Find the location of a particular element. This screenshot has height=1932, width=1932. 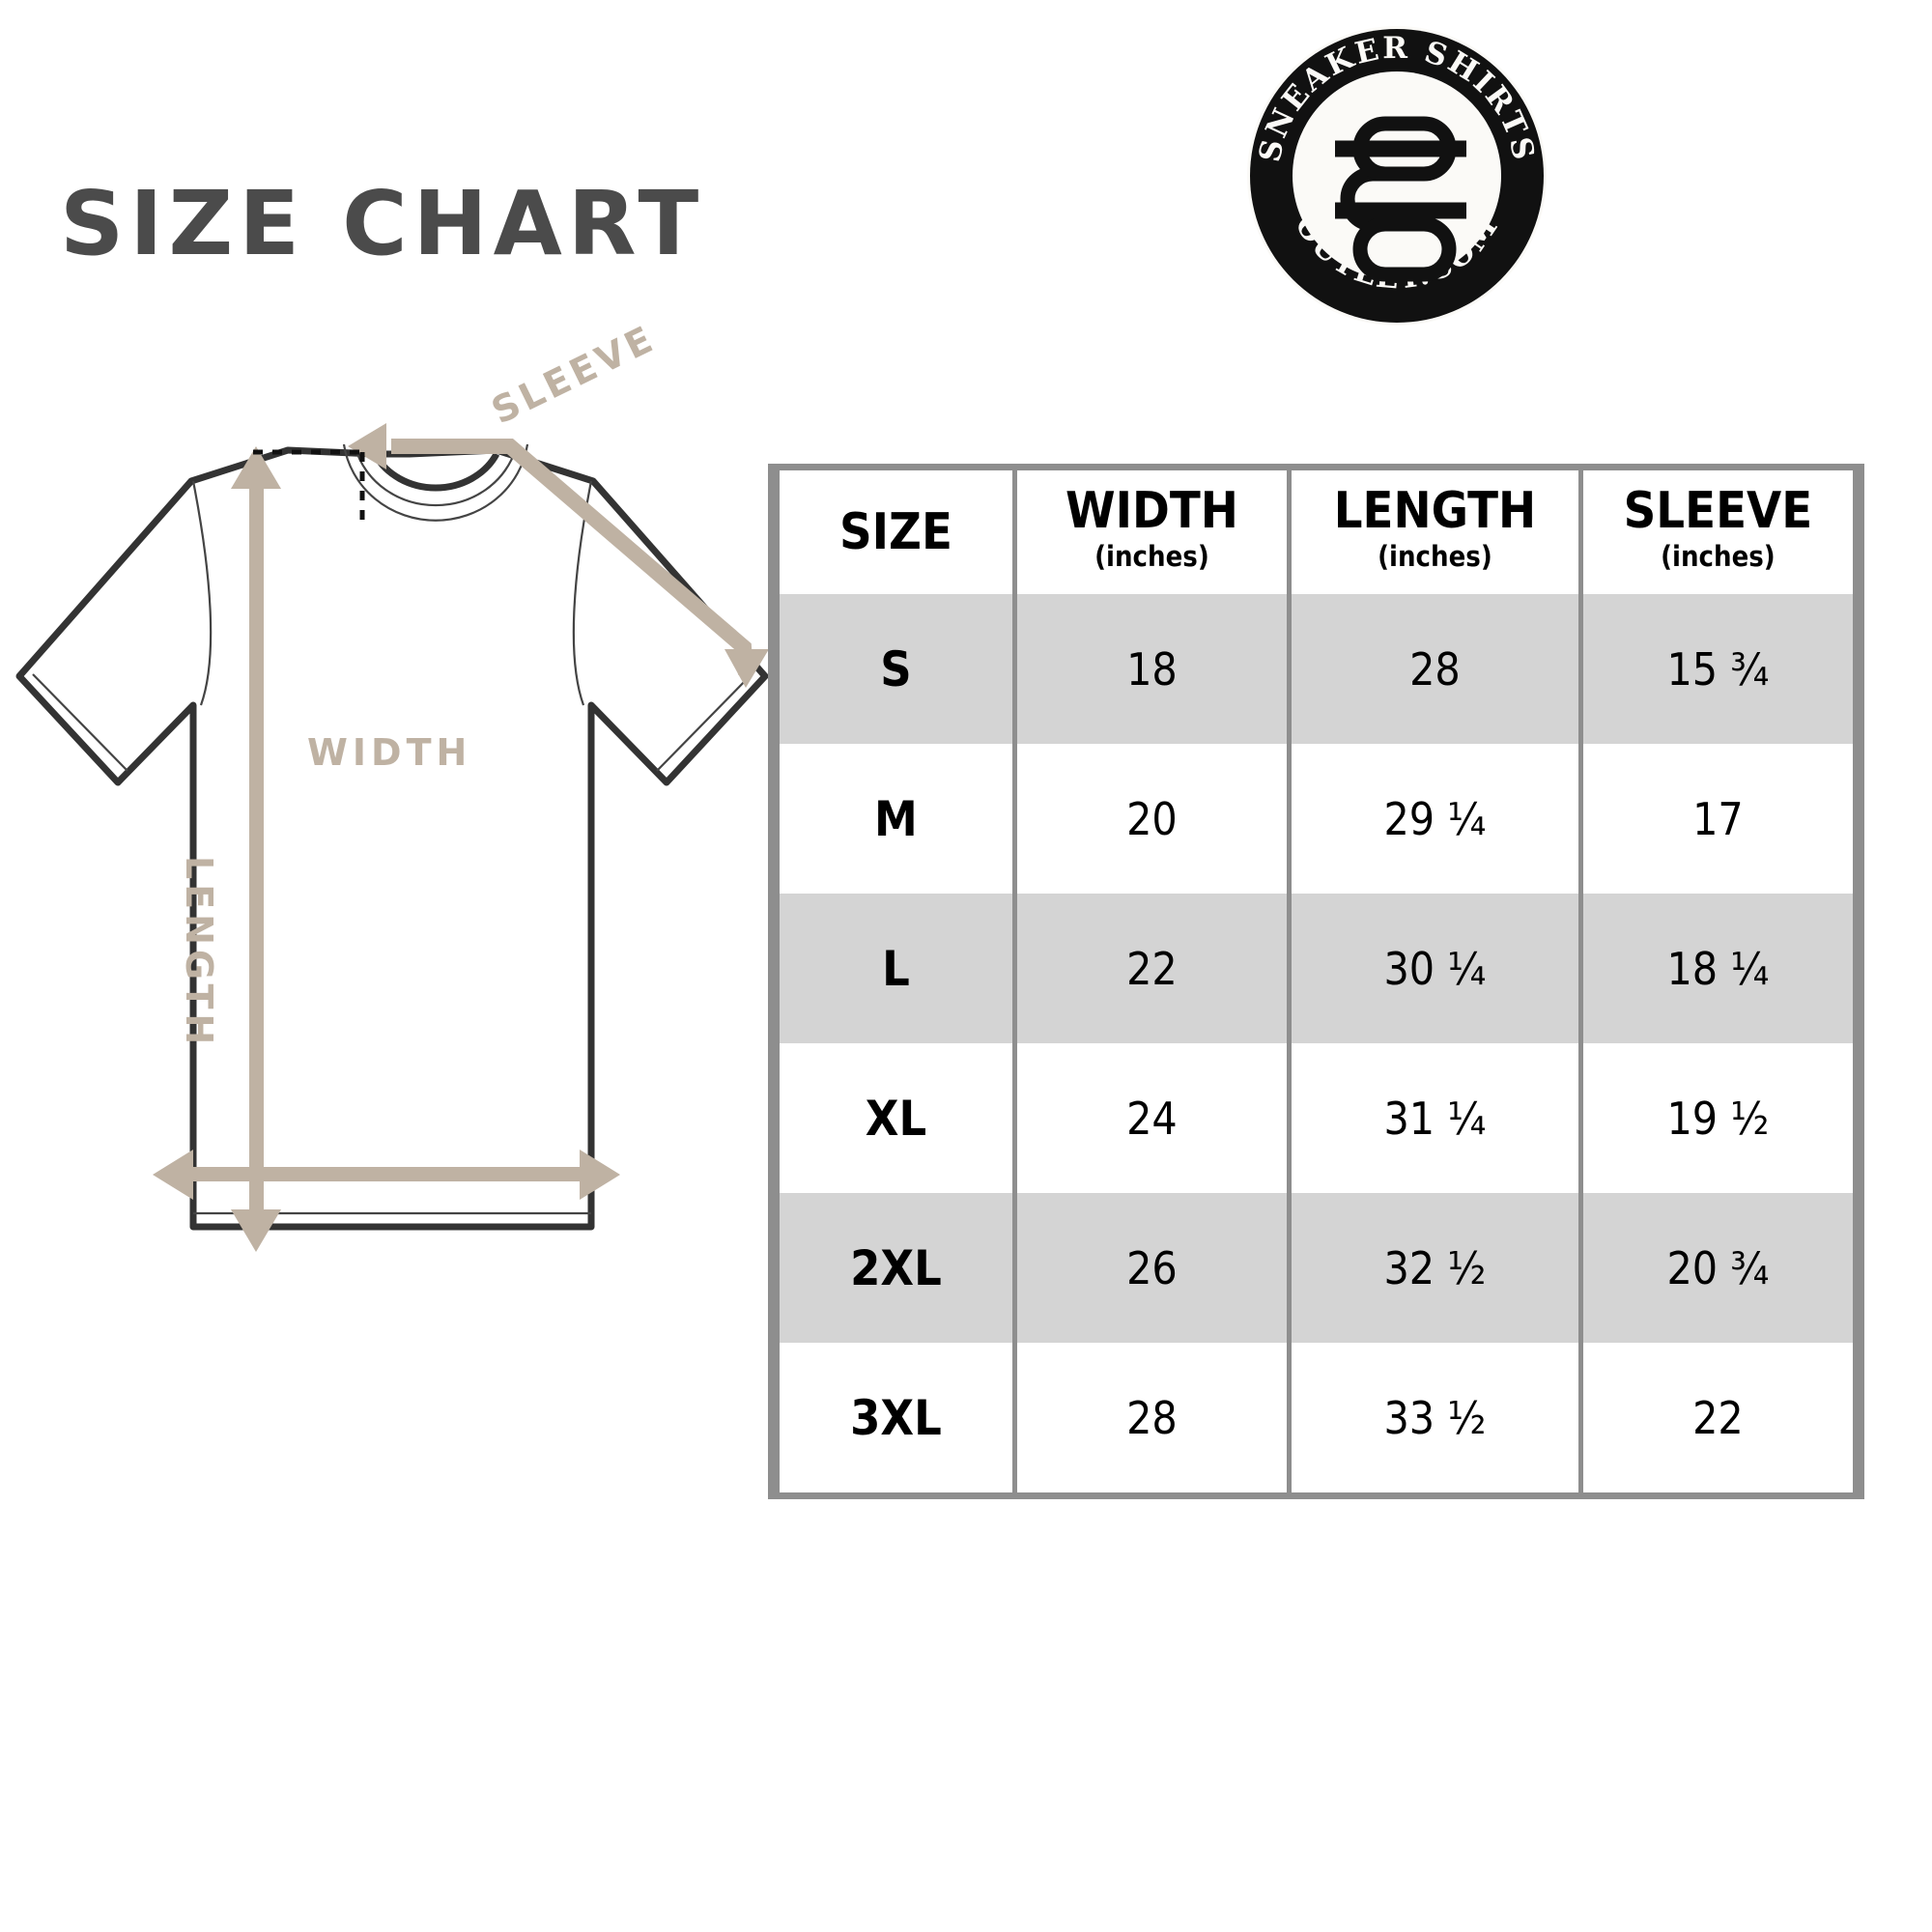

cell-width: 28 is located at coordinates (1152, 1417).